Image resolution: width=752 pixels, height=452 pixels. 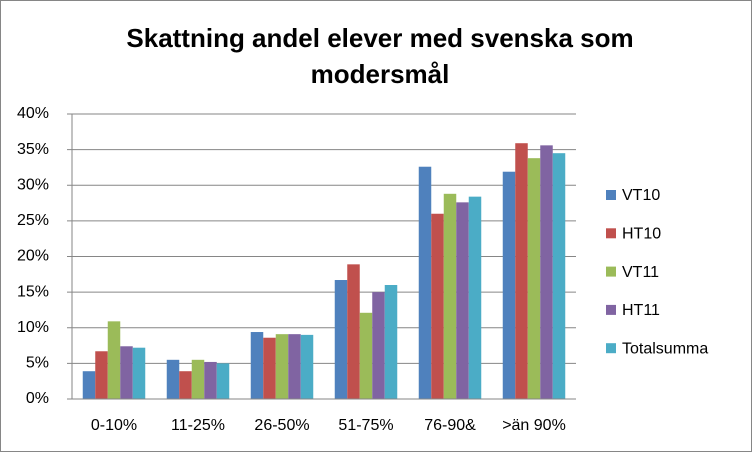 I want to click on legend-label: HT10, so click(x=641, y=234).